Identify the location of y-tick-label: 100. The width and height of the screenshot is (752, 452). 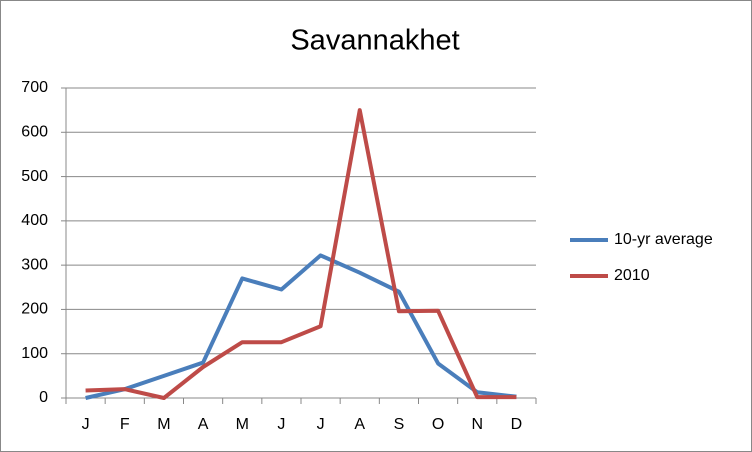
(34, 353).